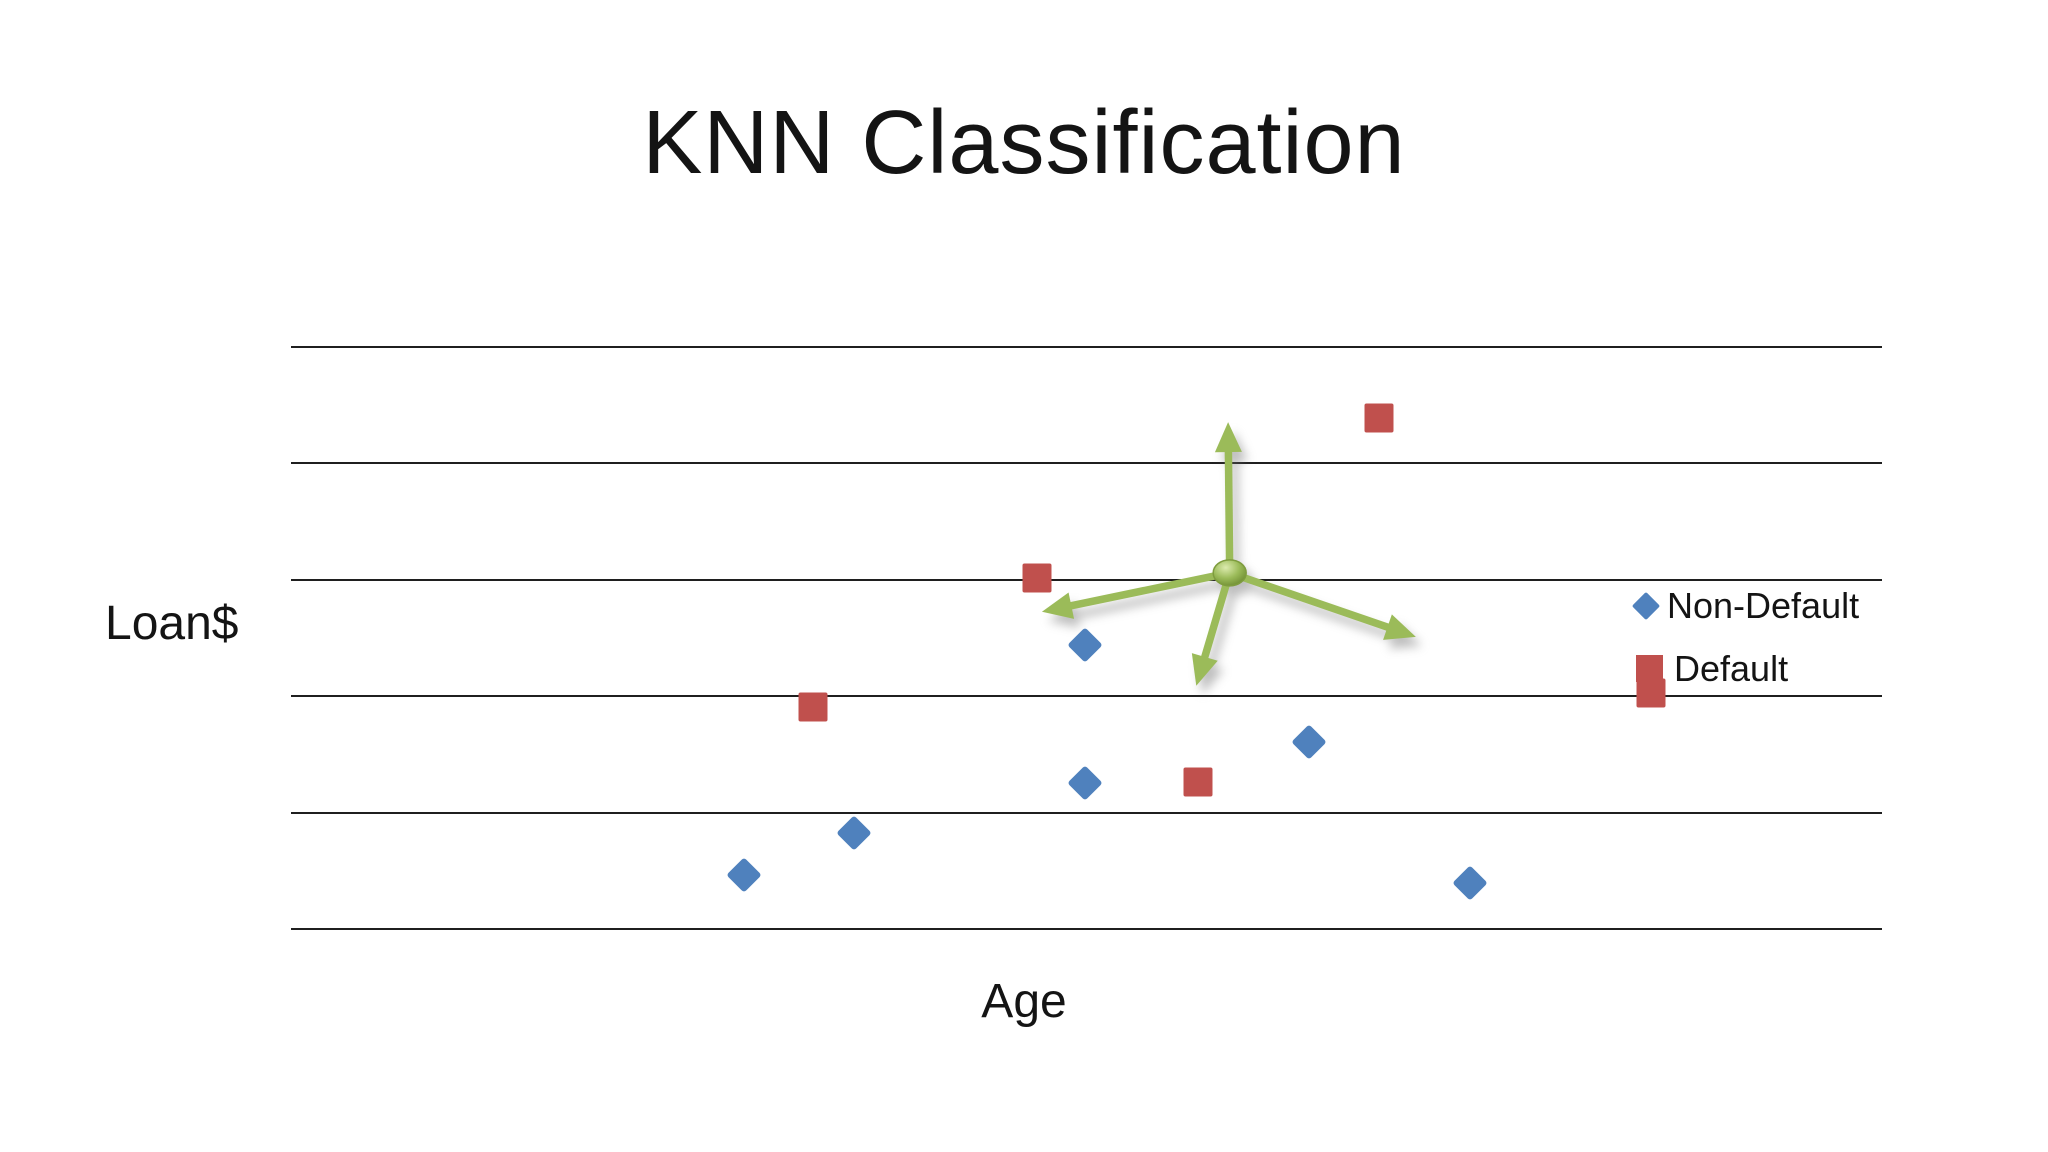 The image size is (2048, 1152). Describe the element at coordinates (1228, 437) in the screenshot. I see `knn-arrow-up-head` at that location.